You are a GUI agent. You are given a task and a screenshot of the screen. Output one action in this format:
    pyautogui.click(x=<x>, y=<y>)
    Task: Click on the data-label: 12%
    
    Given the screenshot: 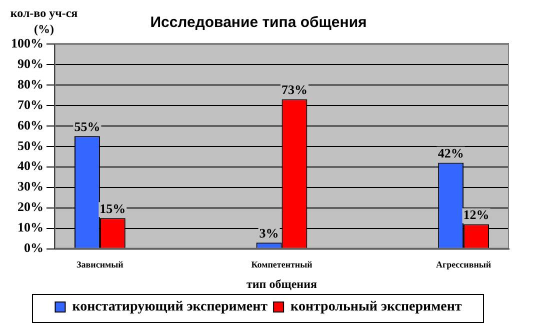 What is the action you would take?
    pyautogui.click(x=476, y=214)
    